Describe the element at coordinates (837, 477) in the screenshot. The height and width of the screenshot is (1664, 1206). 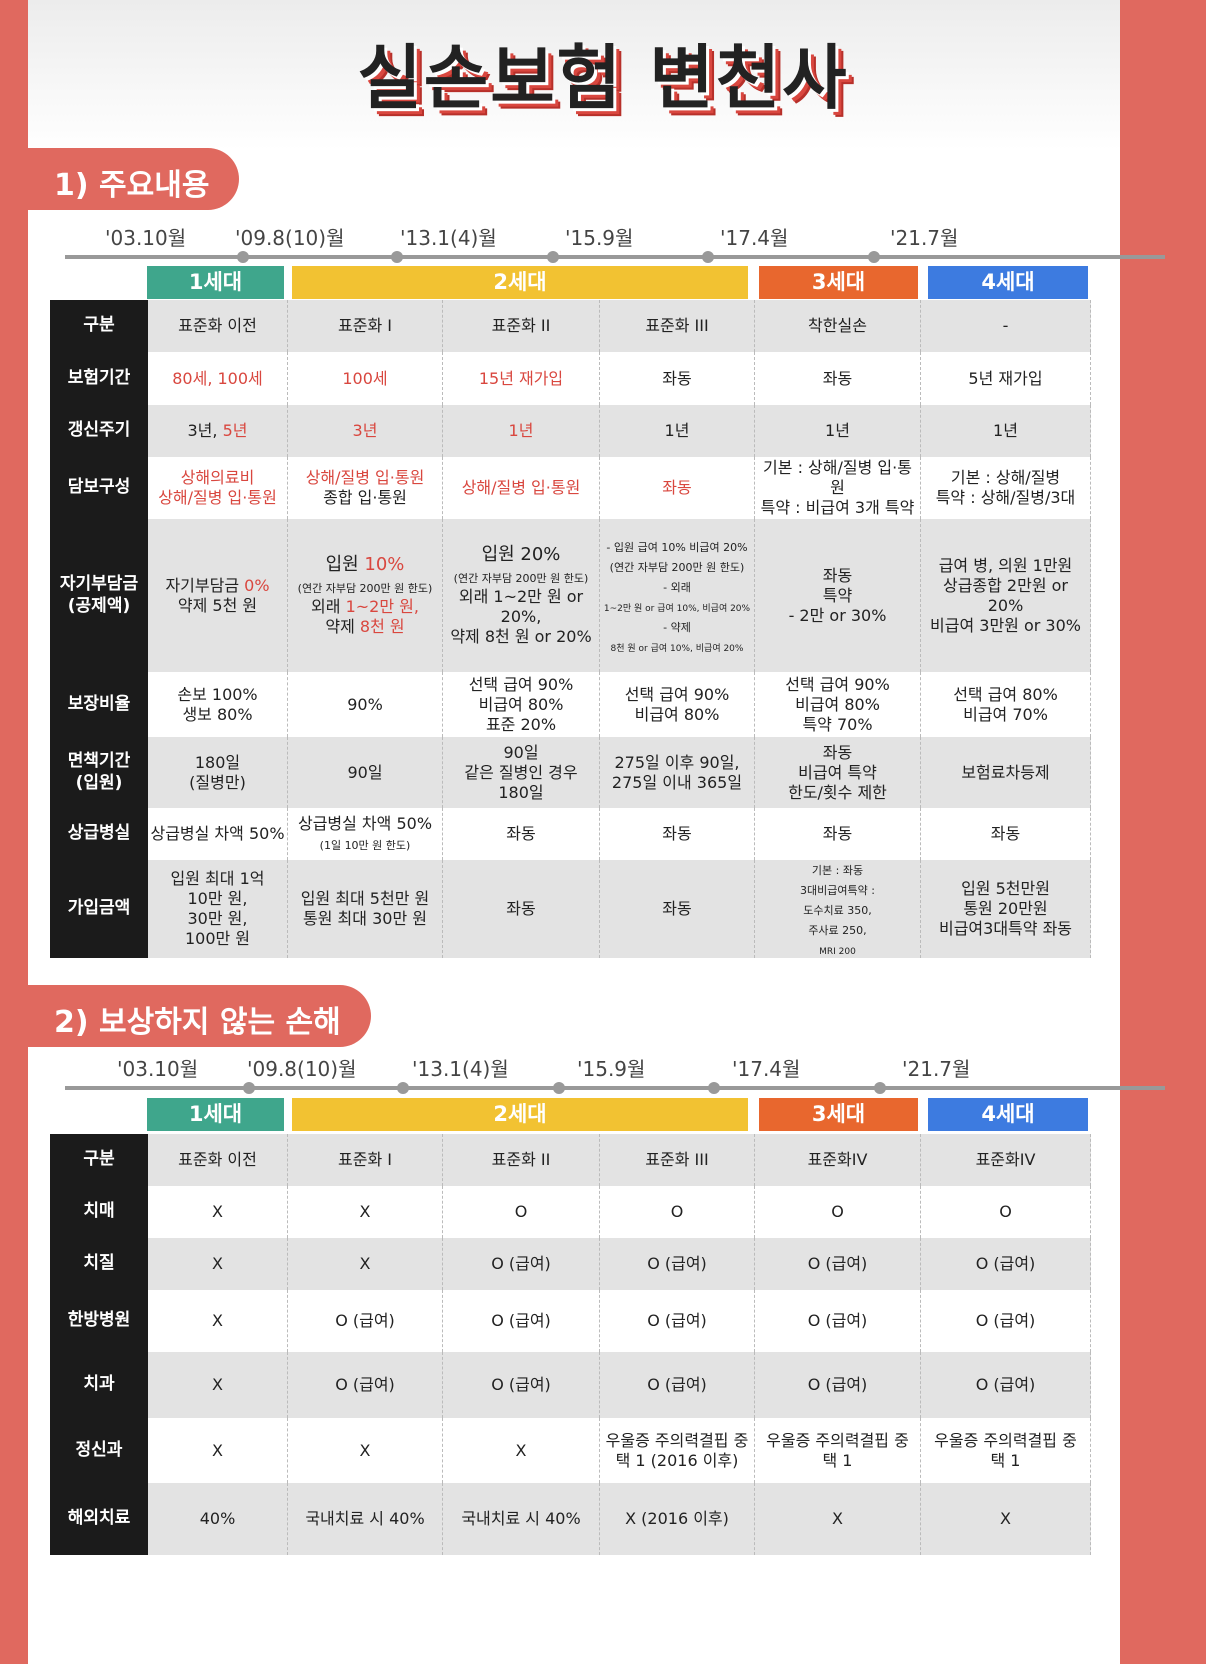
I see `cell-line: 기본 : 상해/질병 입·통원` at that location.